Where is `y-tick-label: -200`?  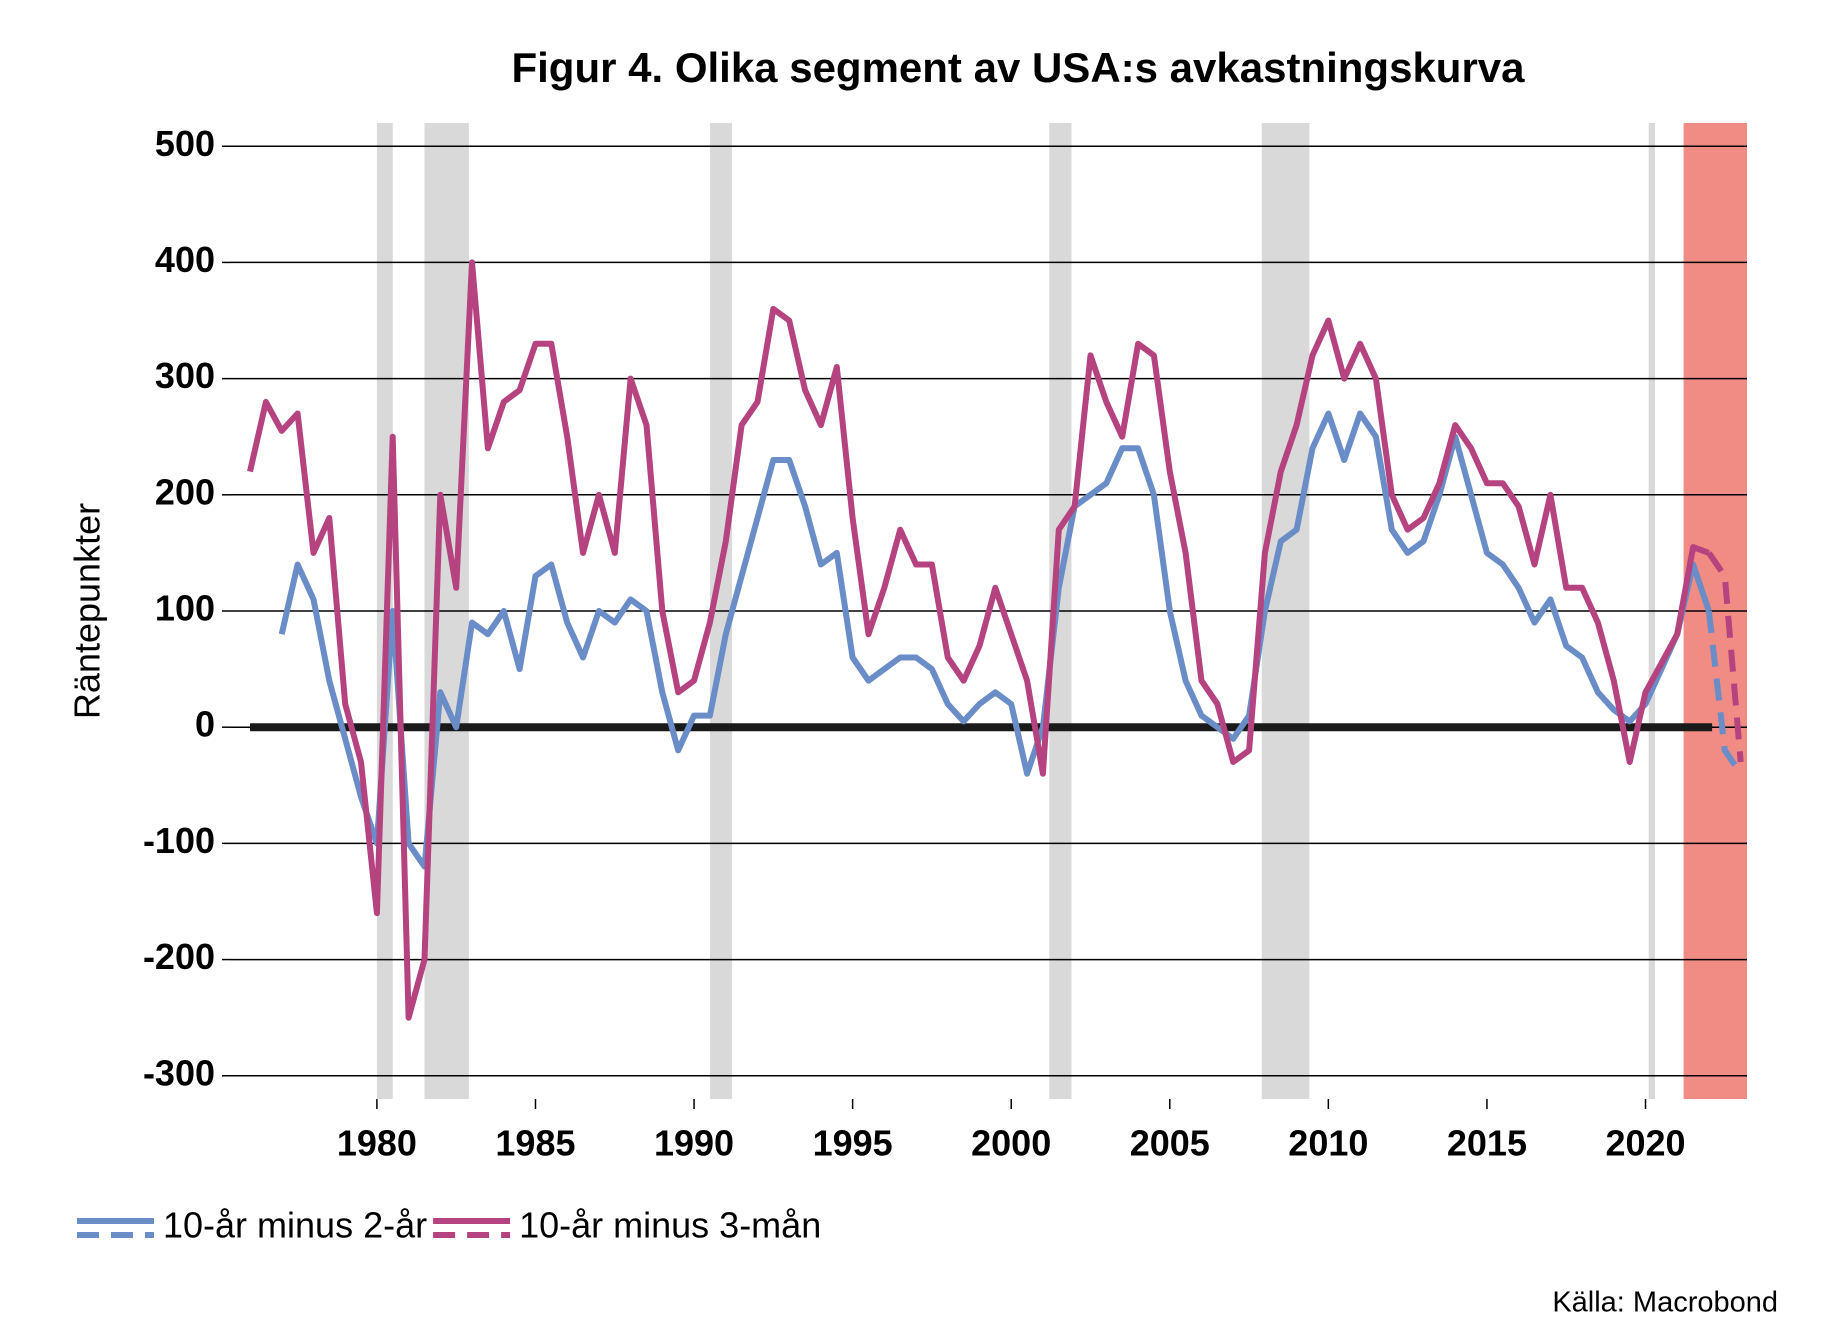
y-tick-label: -200 is located at coordinates (179, 956).